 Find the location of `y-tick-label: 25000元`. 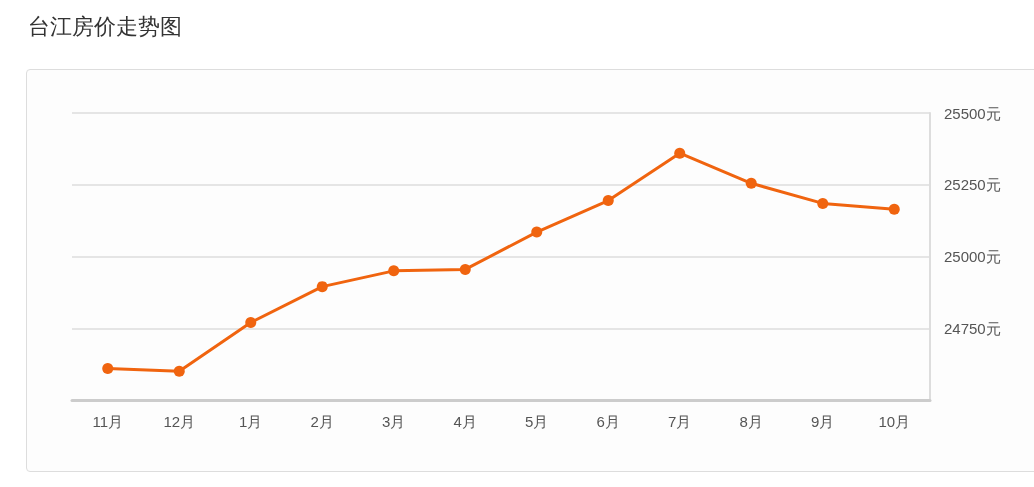

y-tick-label: 25000元 is located at coordinates (972, 256).